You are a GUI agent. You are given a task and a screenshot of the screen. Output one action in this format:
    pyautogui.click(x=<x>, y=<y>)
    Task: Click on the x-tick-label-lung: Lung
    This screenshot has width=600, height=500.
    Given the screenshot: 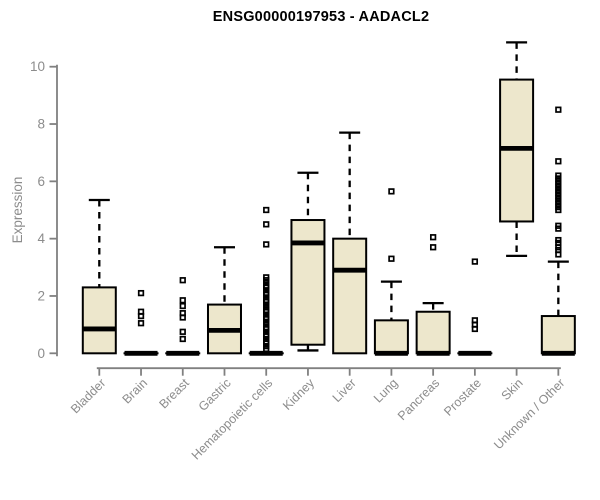 What is the action you would take?
    pyautogui.click(x=386, y=391)
    